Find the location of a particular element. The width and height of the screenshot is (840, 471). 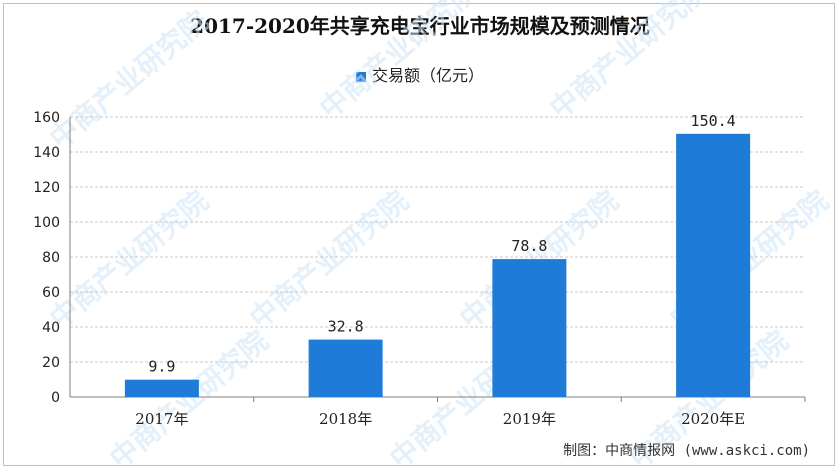

x-tick-label: 2019年 is located at coordinates (529, 419).